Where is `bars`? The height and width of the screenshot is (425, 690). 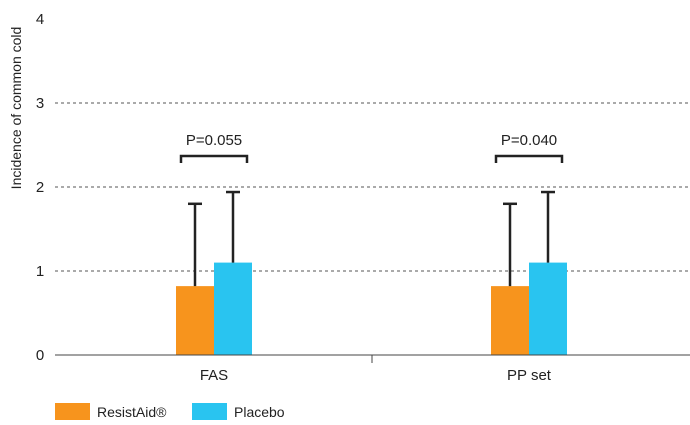
bars is located at coordinates (371, 308).